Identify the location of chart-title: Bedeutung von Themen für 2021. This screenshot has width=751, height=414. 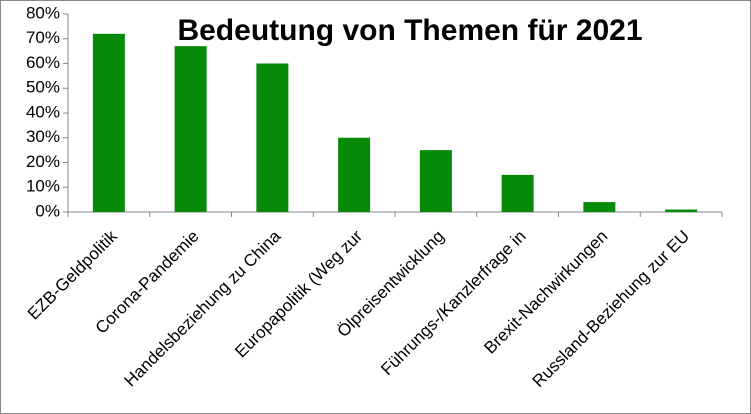
(409, 30).